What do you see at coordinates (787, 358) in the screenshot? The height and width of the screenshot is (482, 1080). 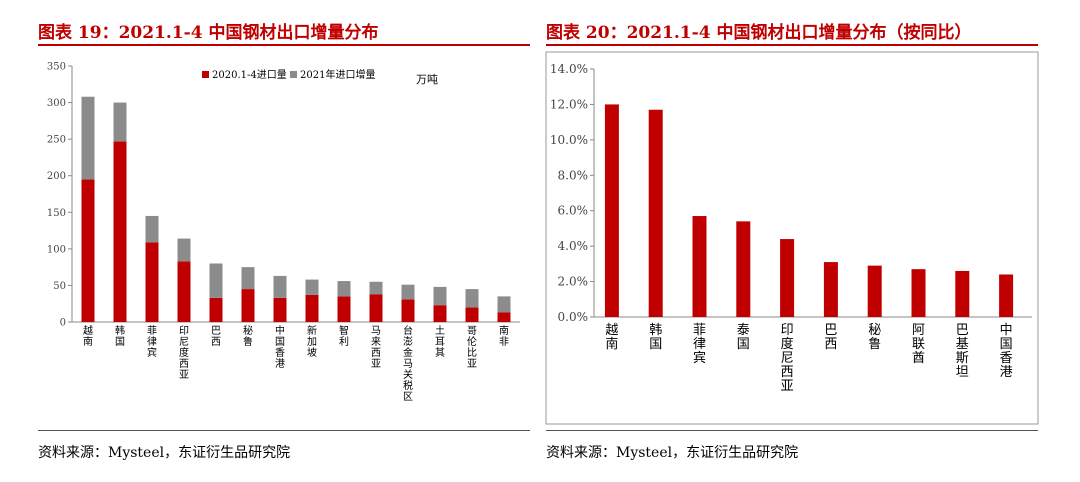 I see `x-tick-label: 印度尼西亚` at bounding box center [787, 358].